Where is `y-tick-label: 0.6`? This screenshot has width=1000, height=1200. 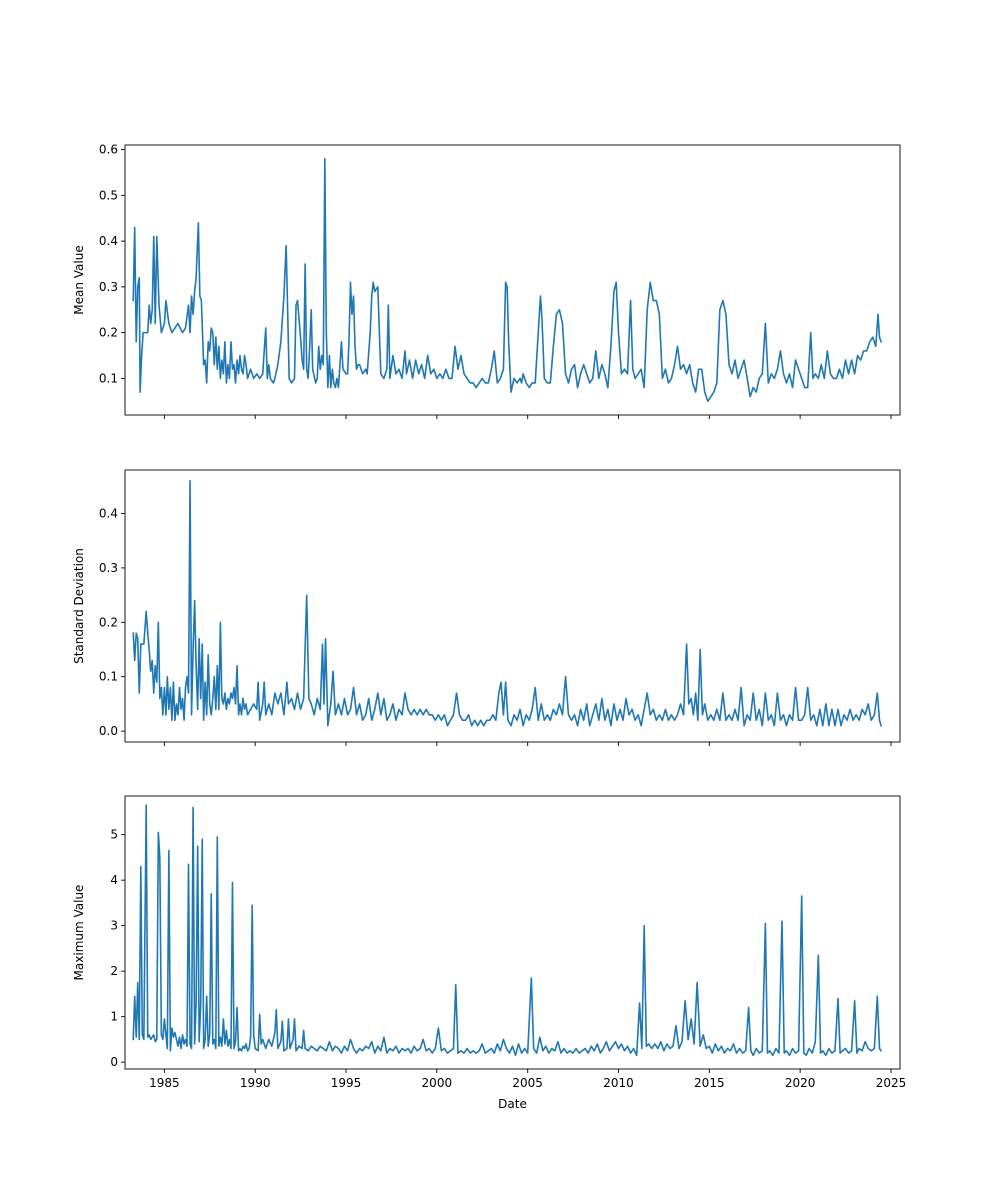
y-tick-label: 0.6 is located at coordinates (108, 150).